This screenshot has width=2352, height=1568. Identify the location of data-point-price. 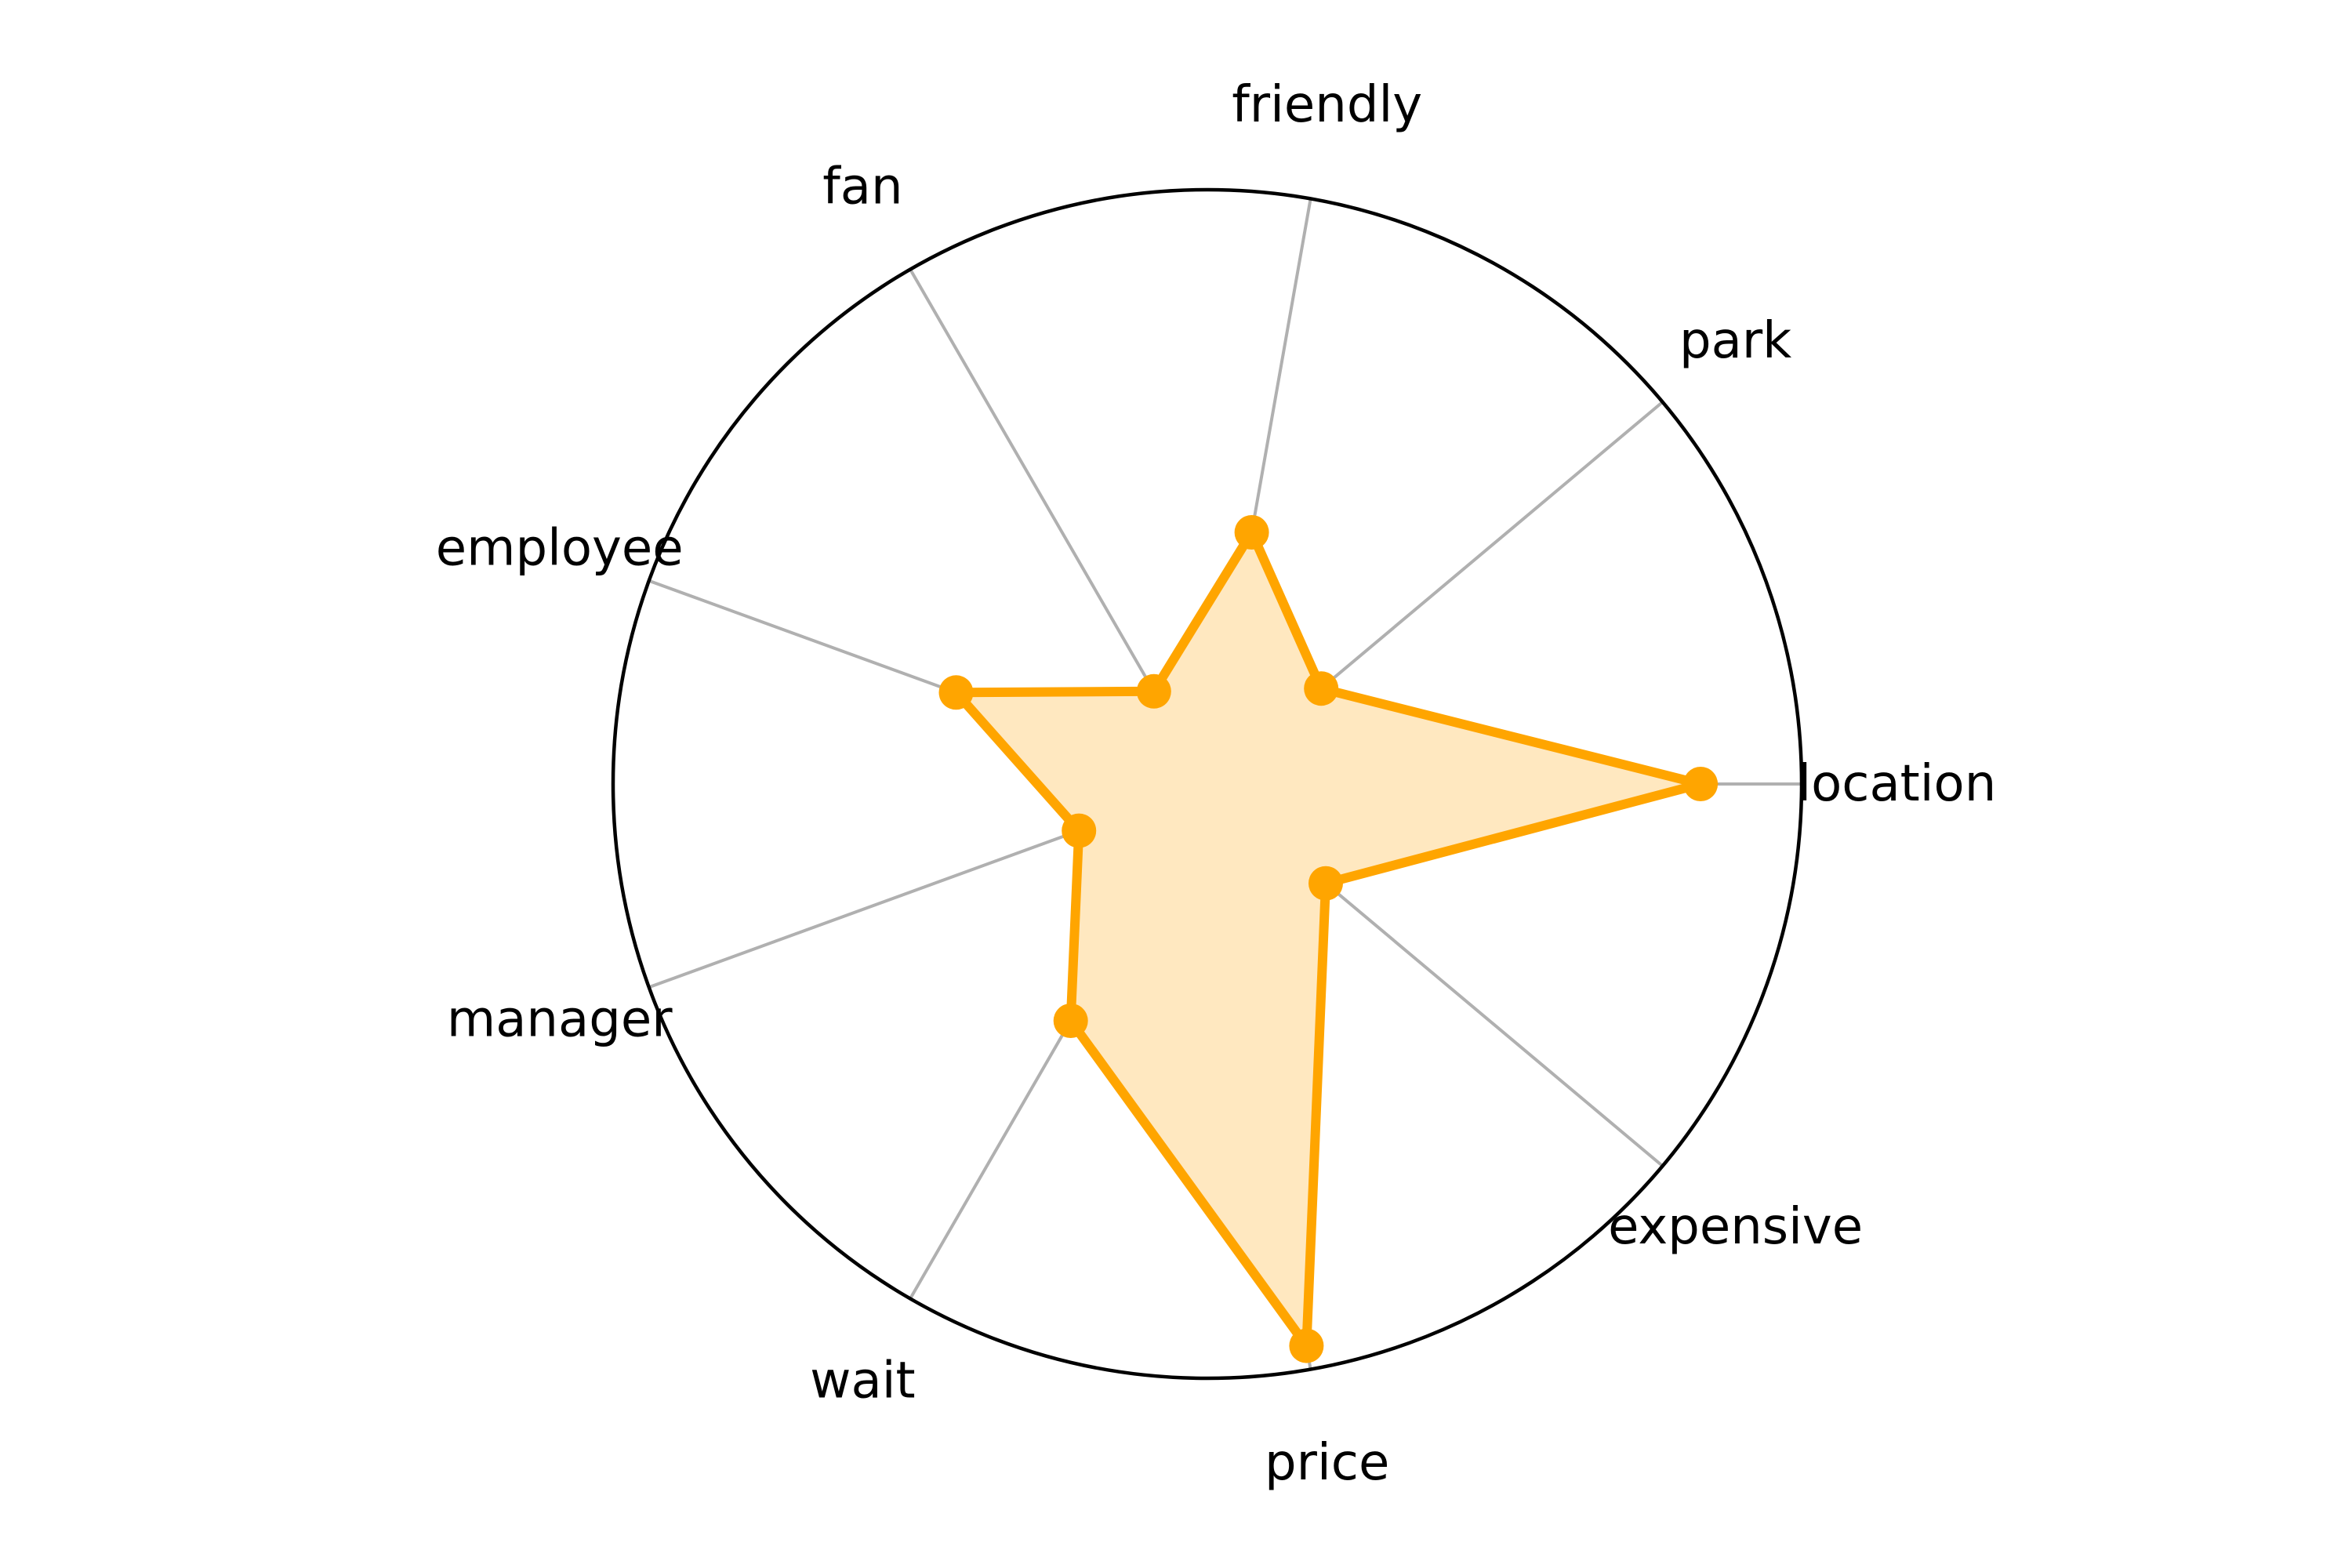
(1306, 1345).